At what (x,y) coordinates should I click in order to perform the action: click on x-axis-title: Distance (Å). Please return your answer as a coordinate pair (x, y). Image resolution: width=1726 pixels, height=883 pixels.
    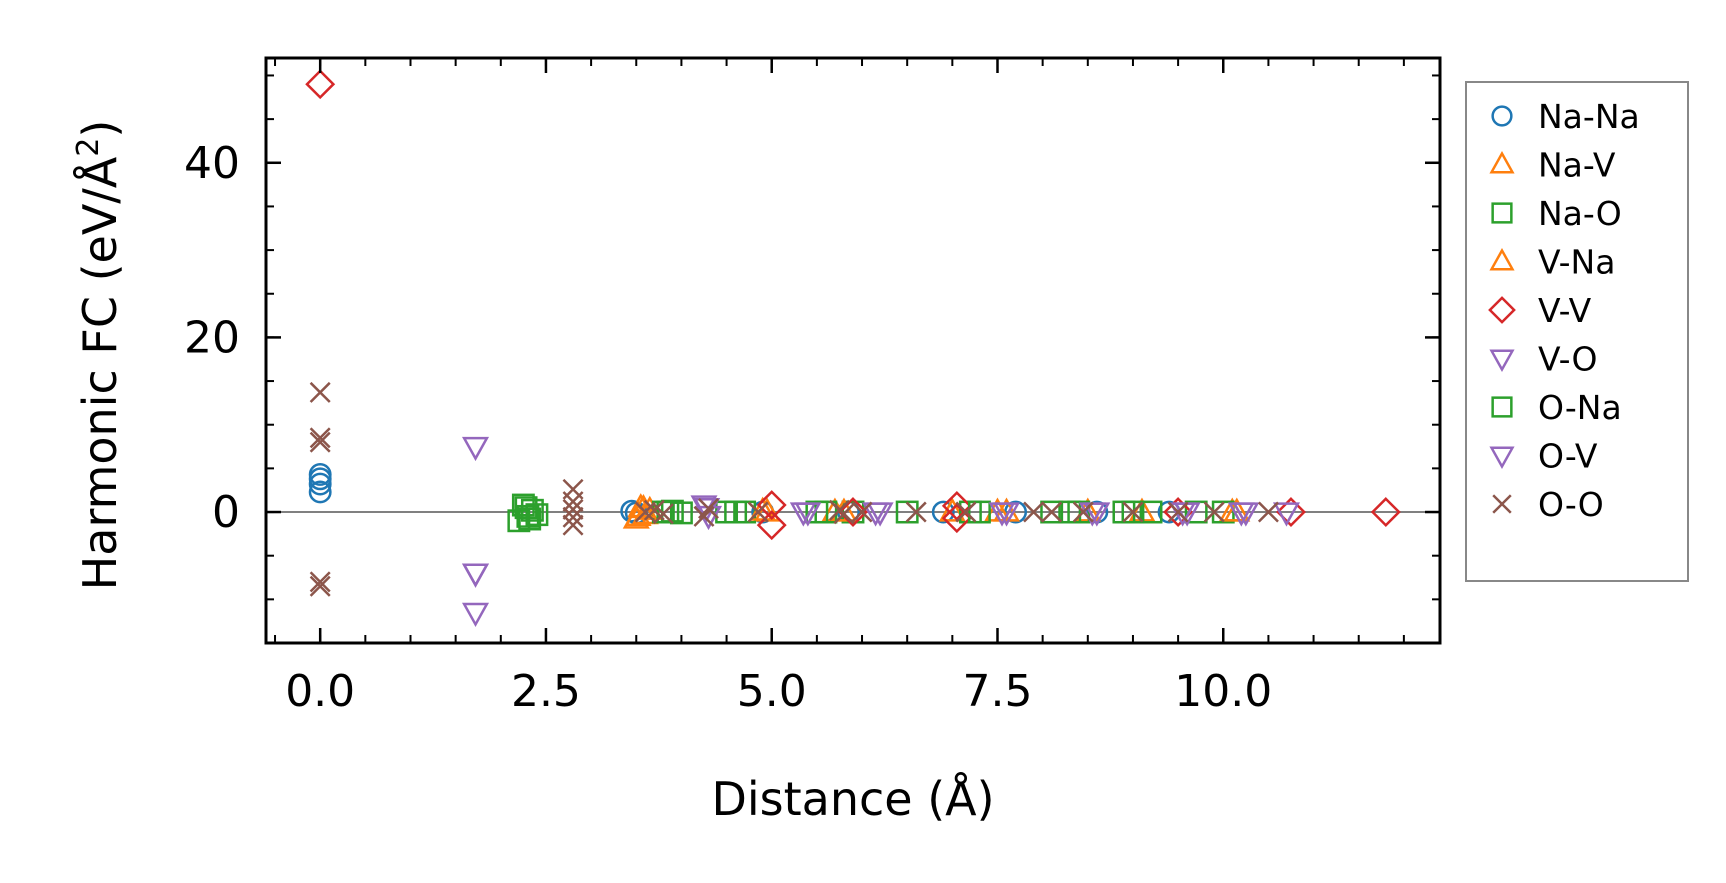
    Looking at the image, I should click on (852, 799).